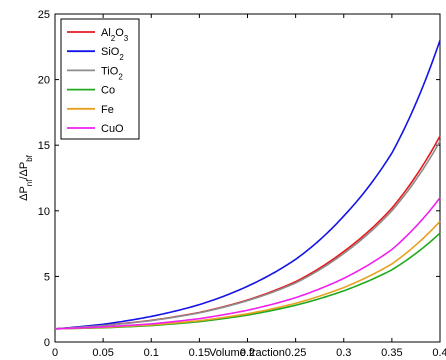  What do you see at coordinates (112, 54) in the screenshot?
I see `legend-label-sio2: SiO2` at bounding box center [112, 54].